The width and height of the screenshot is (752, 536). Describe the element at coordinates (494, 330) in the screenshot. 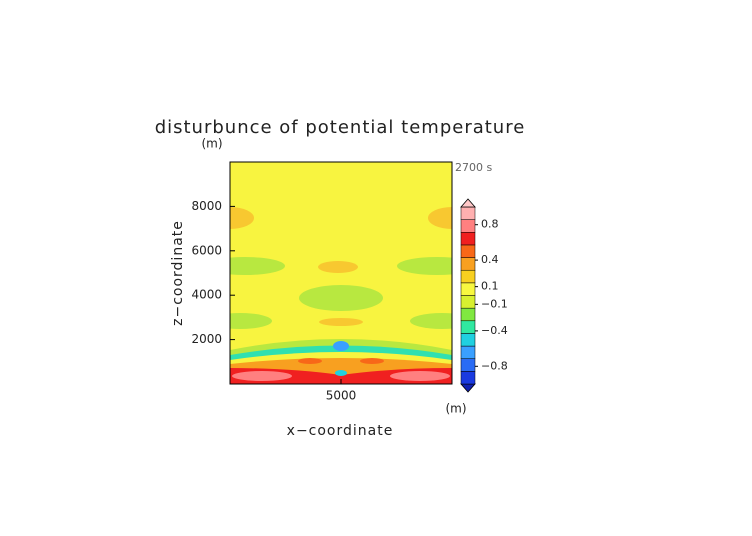

I see `colorbar-tick-label: −0.4` at that location.